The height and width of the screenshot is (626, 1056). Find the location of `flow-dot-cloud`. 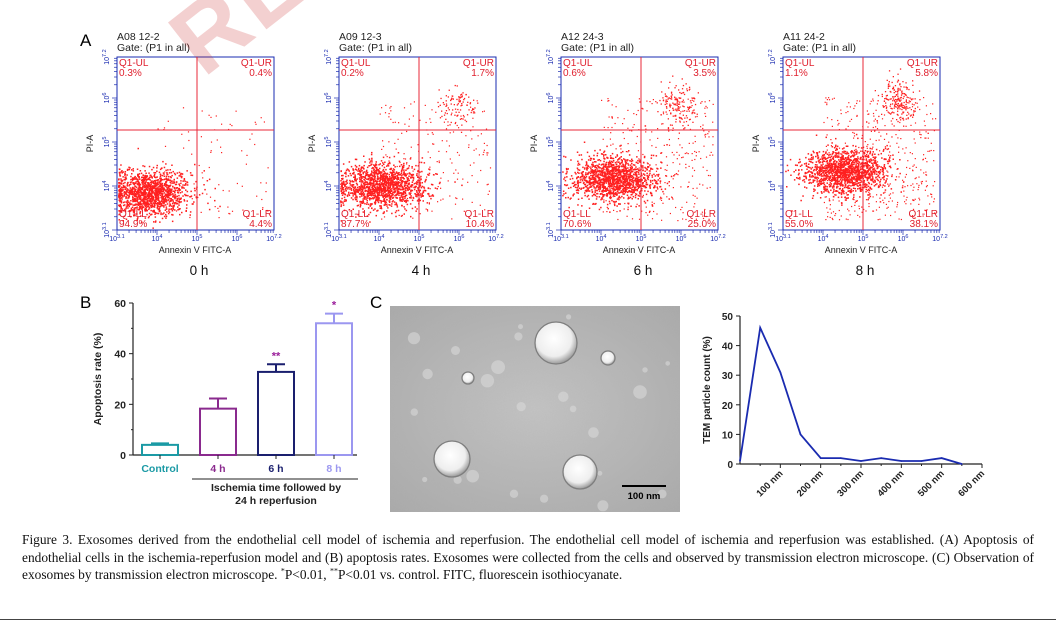

flow-dot-cloud is located at coordinates (416, 153).